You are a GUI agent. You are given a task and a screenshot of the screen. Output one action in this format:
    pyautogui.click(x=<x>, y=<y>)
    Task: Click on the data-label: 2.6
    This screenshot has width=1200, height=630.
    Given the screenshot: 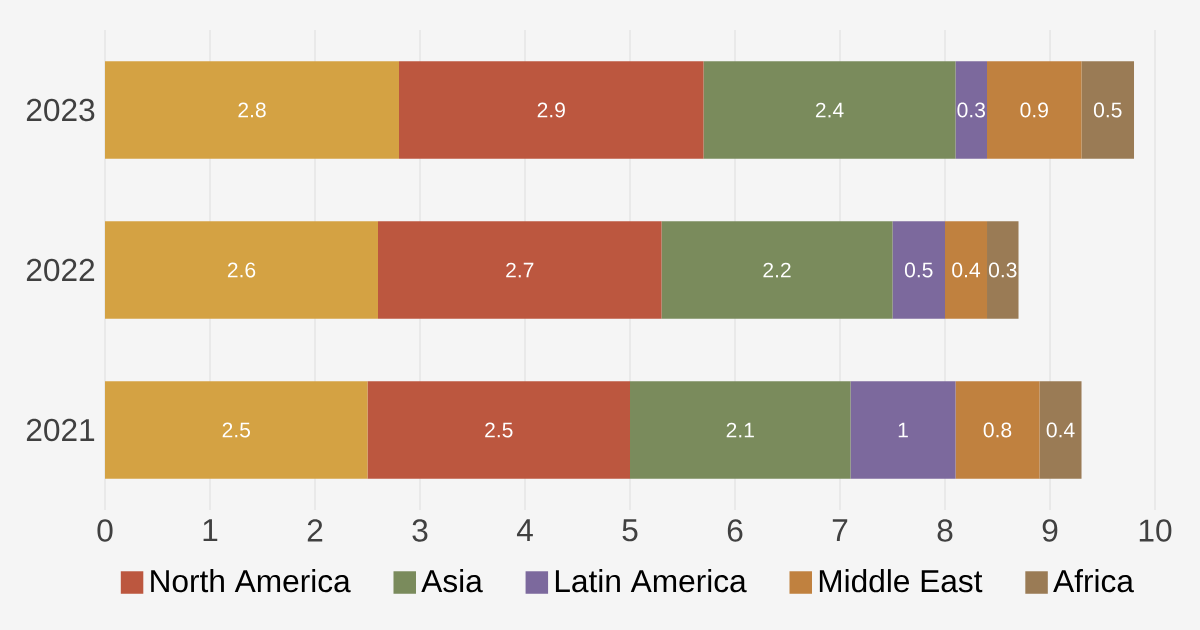 What is the action you would take?
    pyautogui.click(x=241, y=270)
    